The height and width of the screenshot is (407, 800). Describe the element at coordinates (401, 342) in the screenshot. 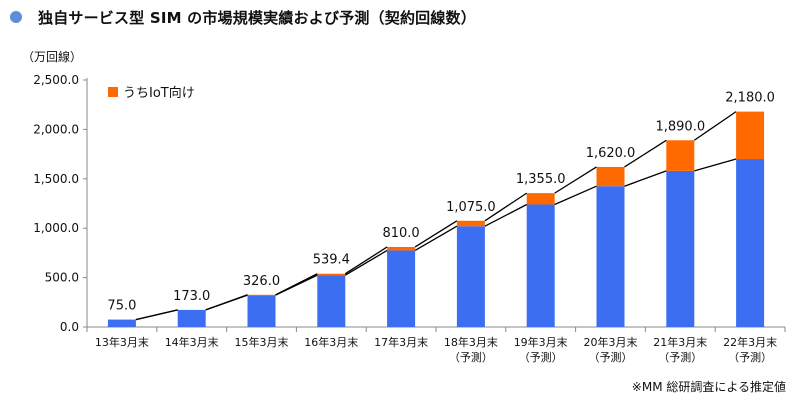

I see `x-tick-label: 17年3月末` at that location.